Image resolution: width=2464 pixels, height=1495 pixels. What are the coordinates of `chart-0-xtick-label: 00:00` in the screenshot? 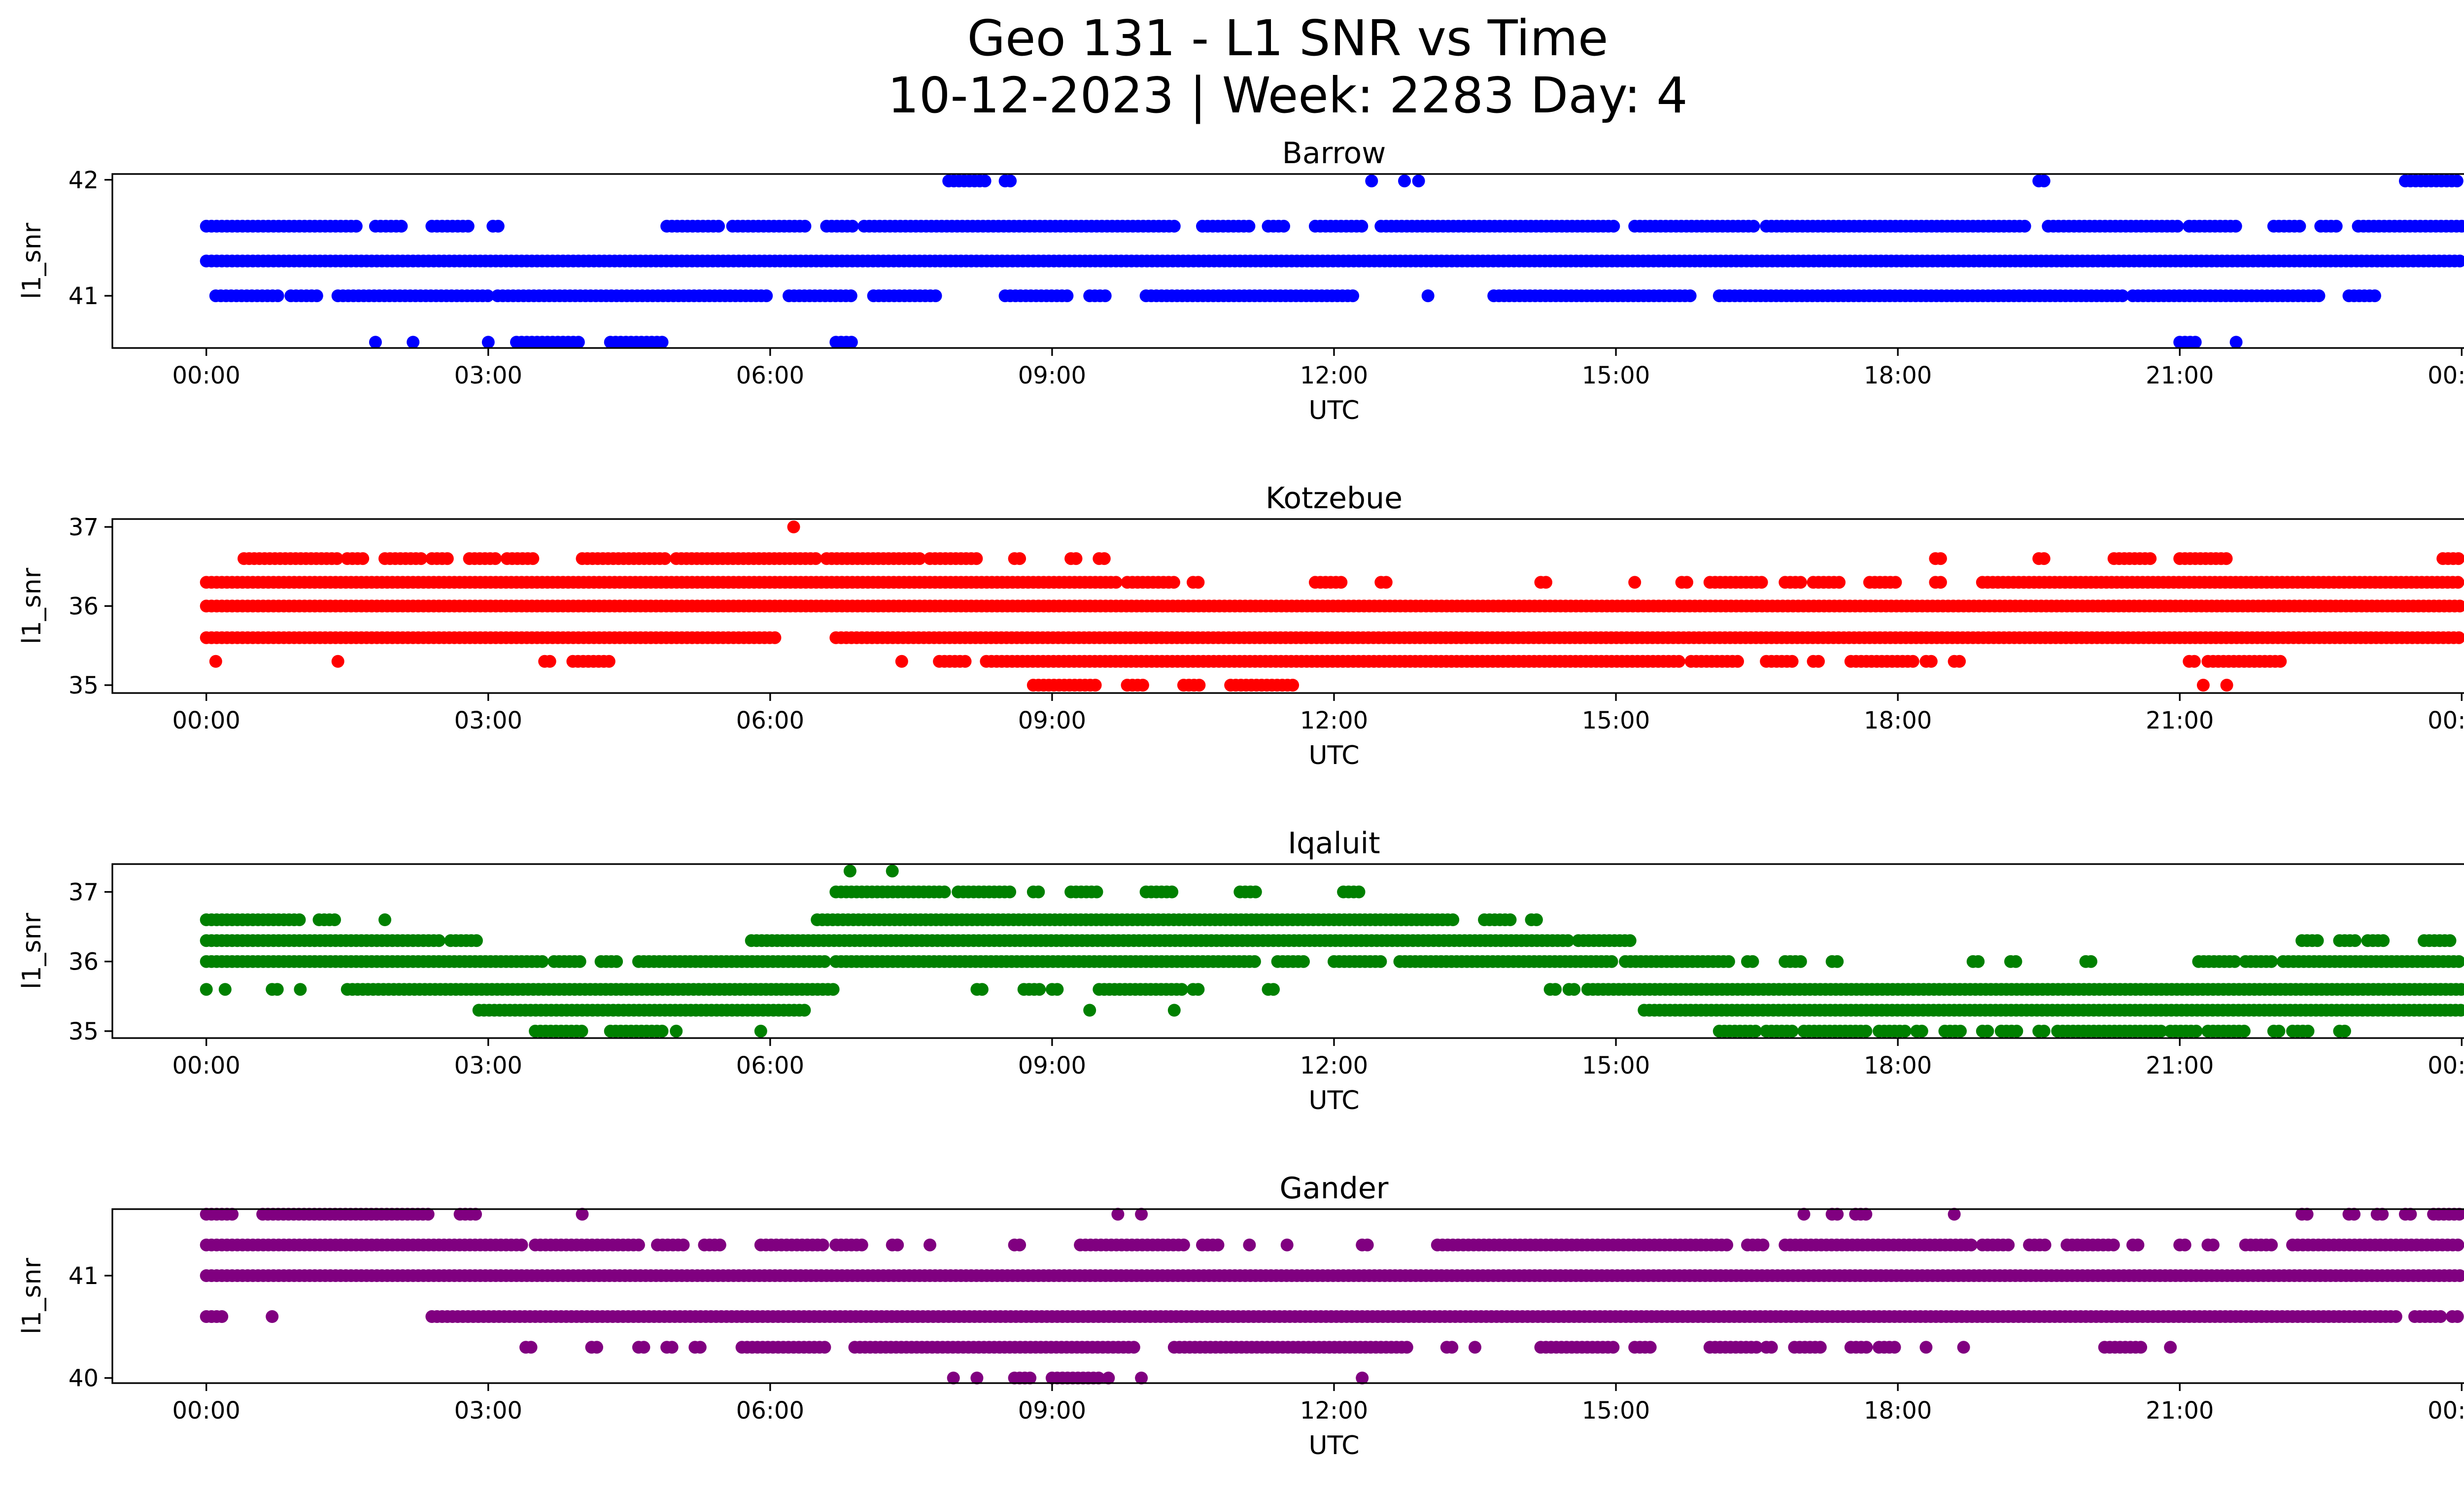 It's located at (206, 375).